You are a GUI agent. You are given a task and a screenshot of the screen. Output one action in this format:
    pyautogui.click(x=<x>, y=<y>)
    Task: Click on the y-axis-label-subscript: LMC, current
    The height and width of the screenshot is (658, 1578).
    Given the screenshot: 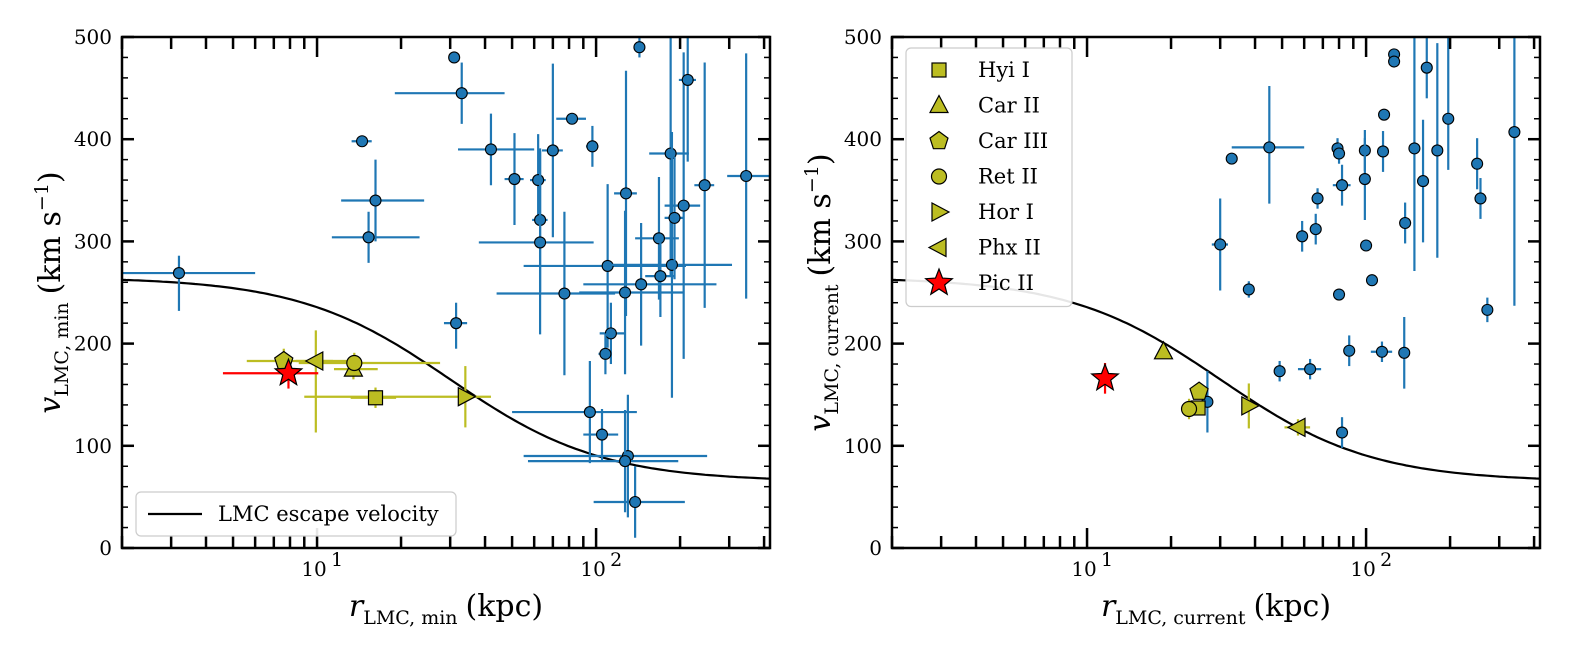 What is the action you would take?
    pyautogui.click(x=832, y=349)
    